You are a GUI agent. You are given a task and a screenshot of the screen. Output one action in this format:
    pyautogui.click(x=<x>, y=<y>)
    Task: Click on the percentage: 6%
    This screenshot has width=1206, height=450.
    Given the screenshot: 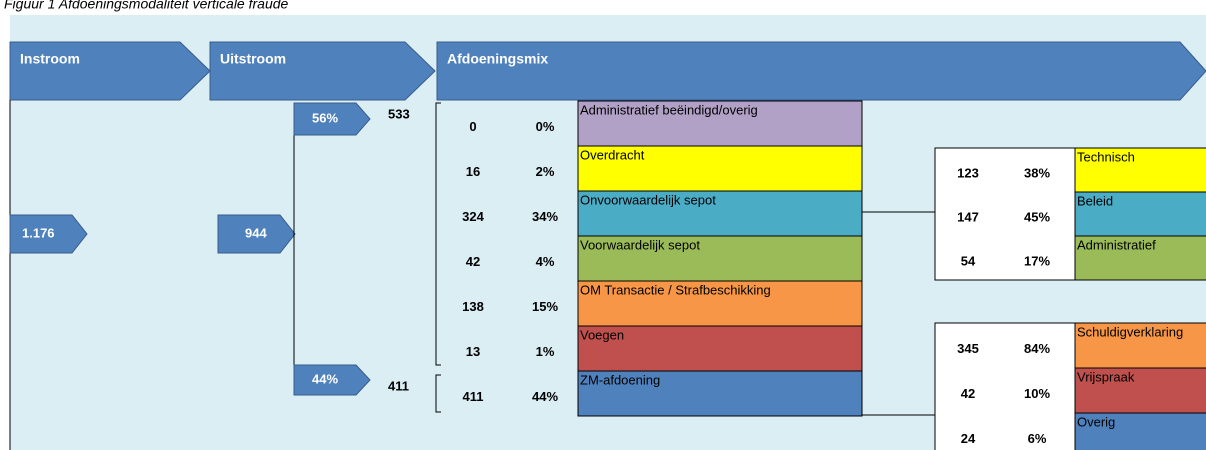 What is the action you would take?
    pyautogui.click(x=1037, y=438)
    